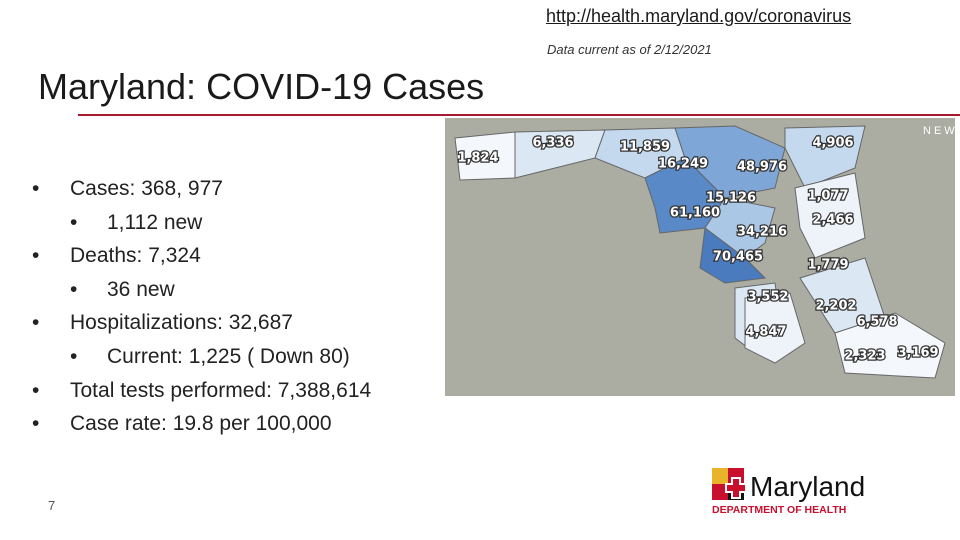 The image size is (960, 540). I want to click on bullet-text: Total tests performed: 7,388,614, so click(221, 390).